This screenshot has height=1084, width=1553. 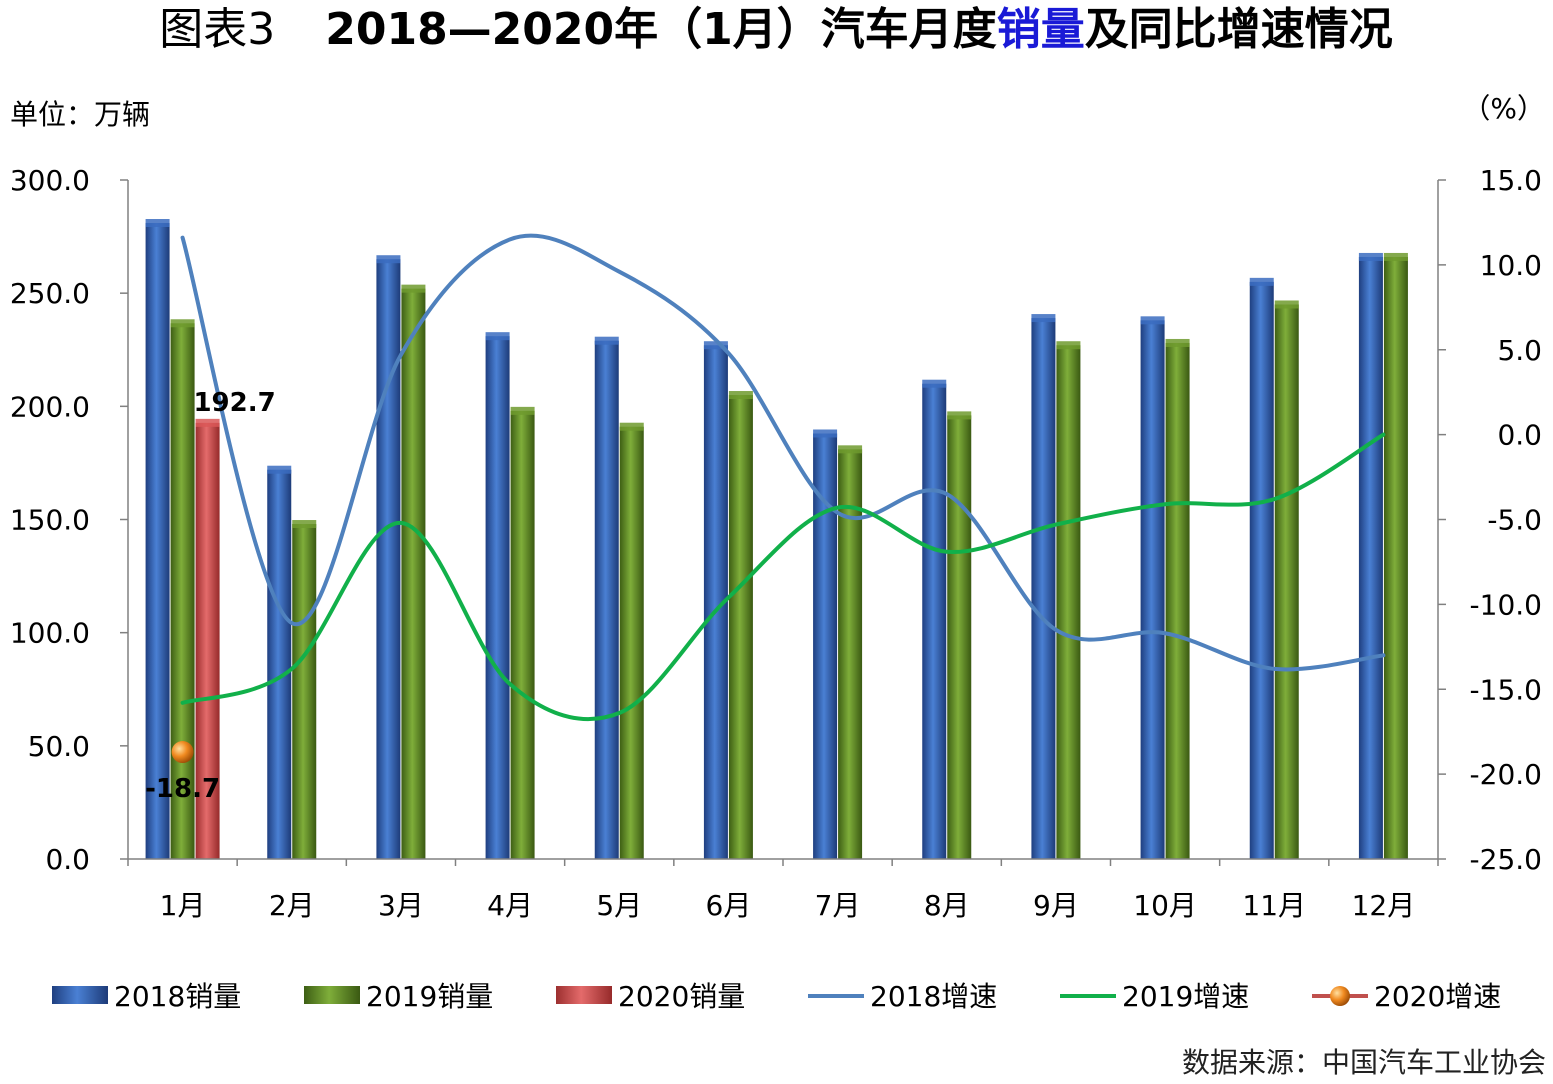 I want to click on source-note: 数据来源：中国汽车工业协会, so click(x=1364, y=1062).